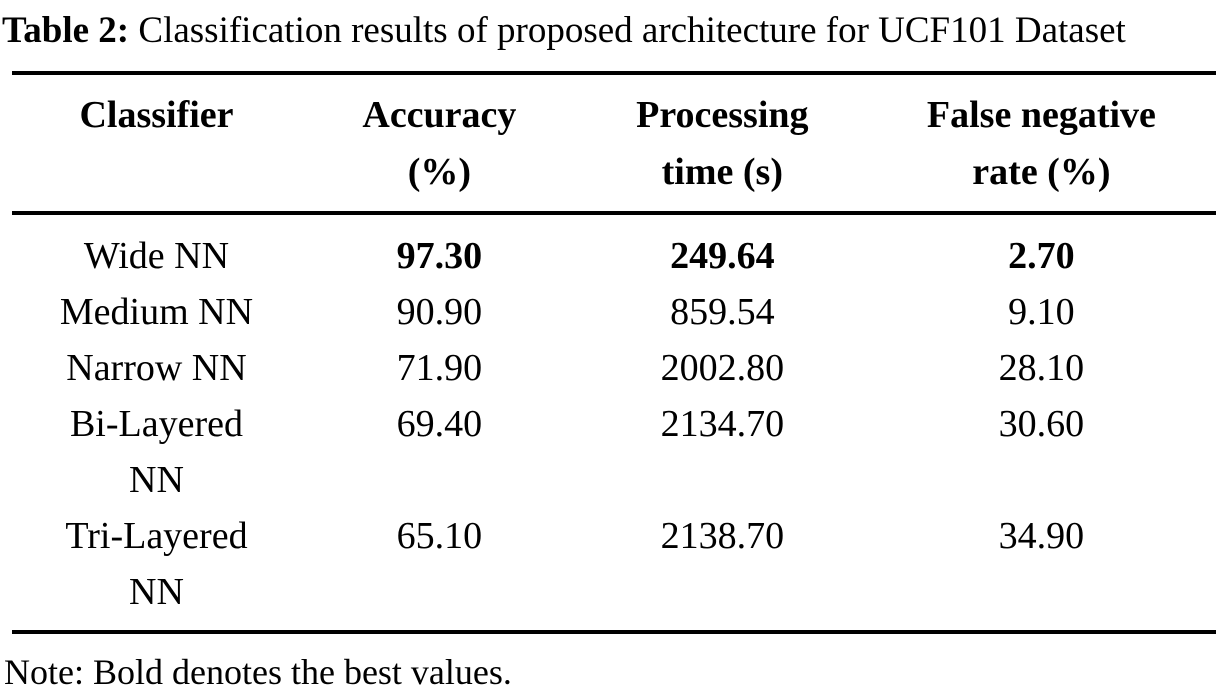 Image resolution: width=1228 pixels, height=694 pixels. I want to click on header-line: Accuracy, so click(439, 115).